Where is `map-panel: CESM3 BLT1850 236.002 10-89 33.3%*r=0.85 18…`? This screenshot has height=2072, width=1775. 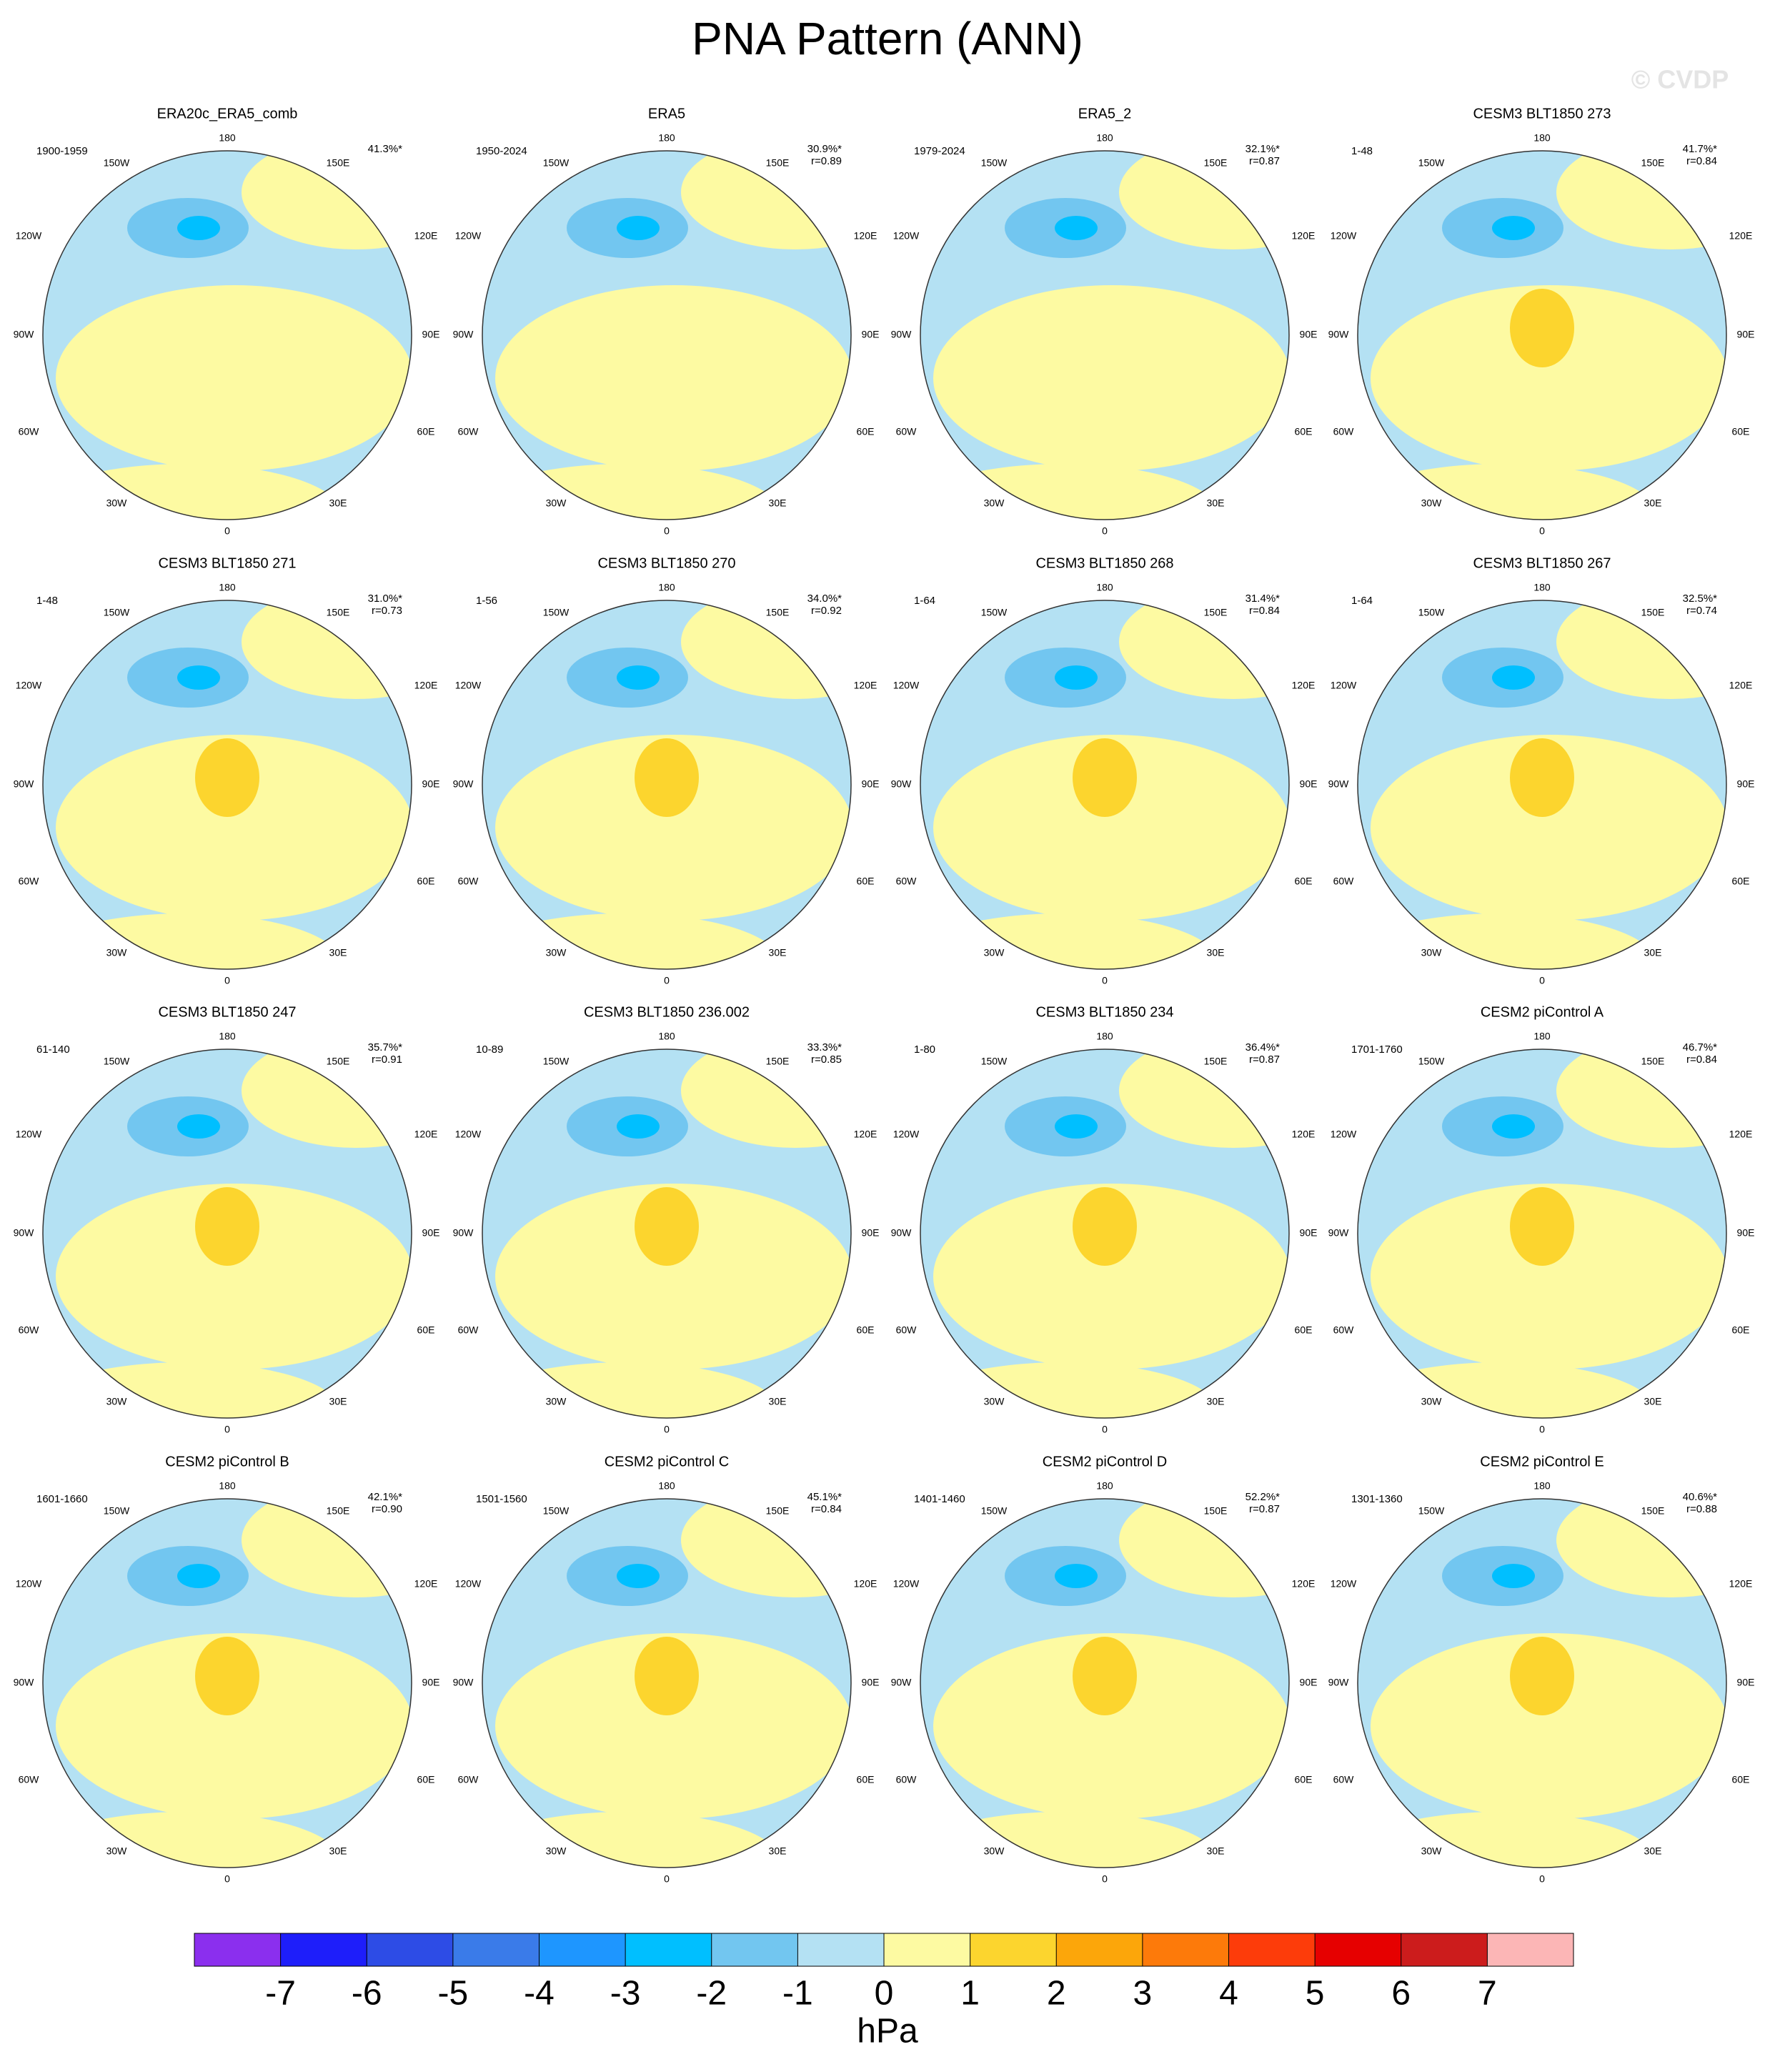 map-panel: CESM3 BLT1850 236.002 10-89 33.3%*r=0.85 18… is located at coordinates (666, 1219).